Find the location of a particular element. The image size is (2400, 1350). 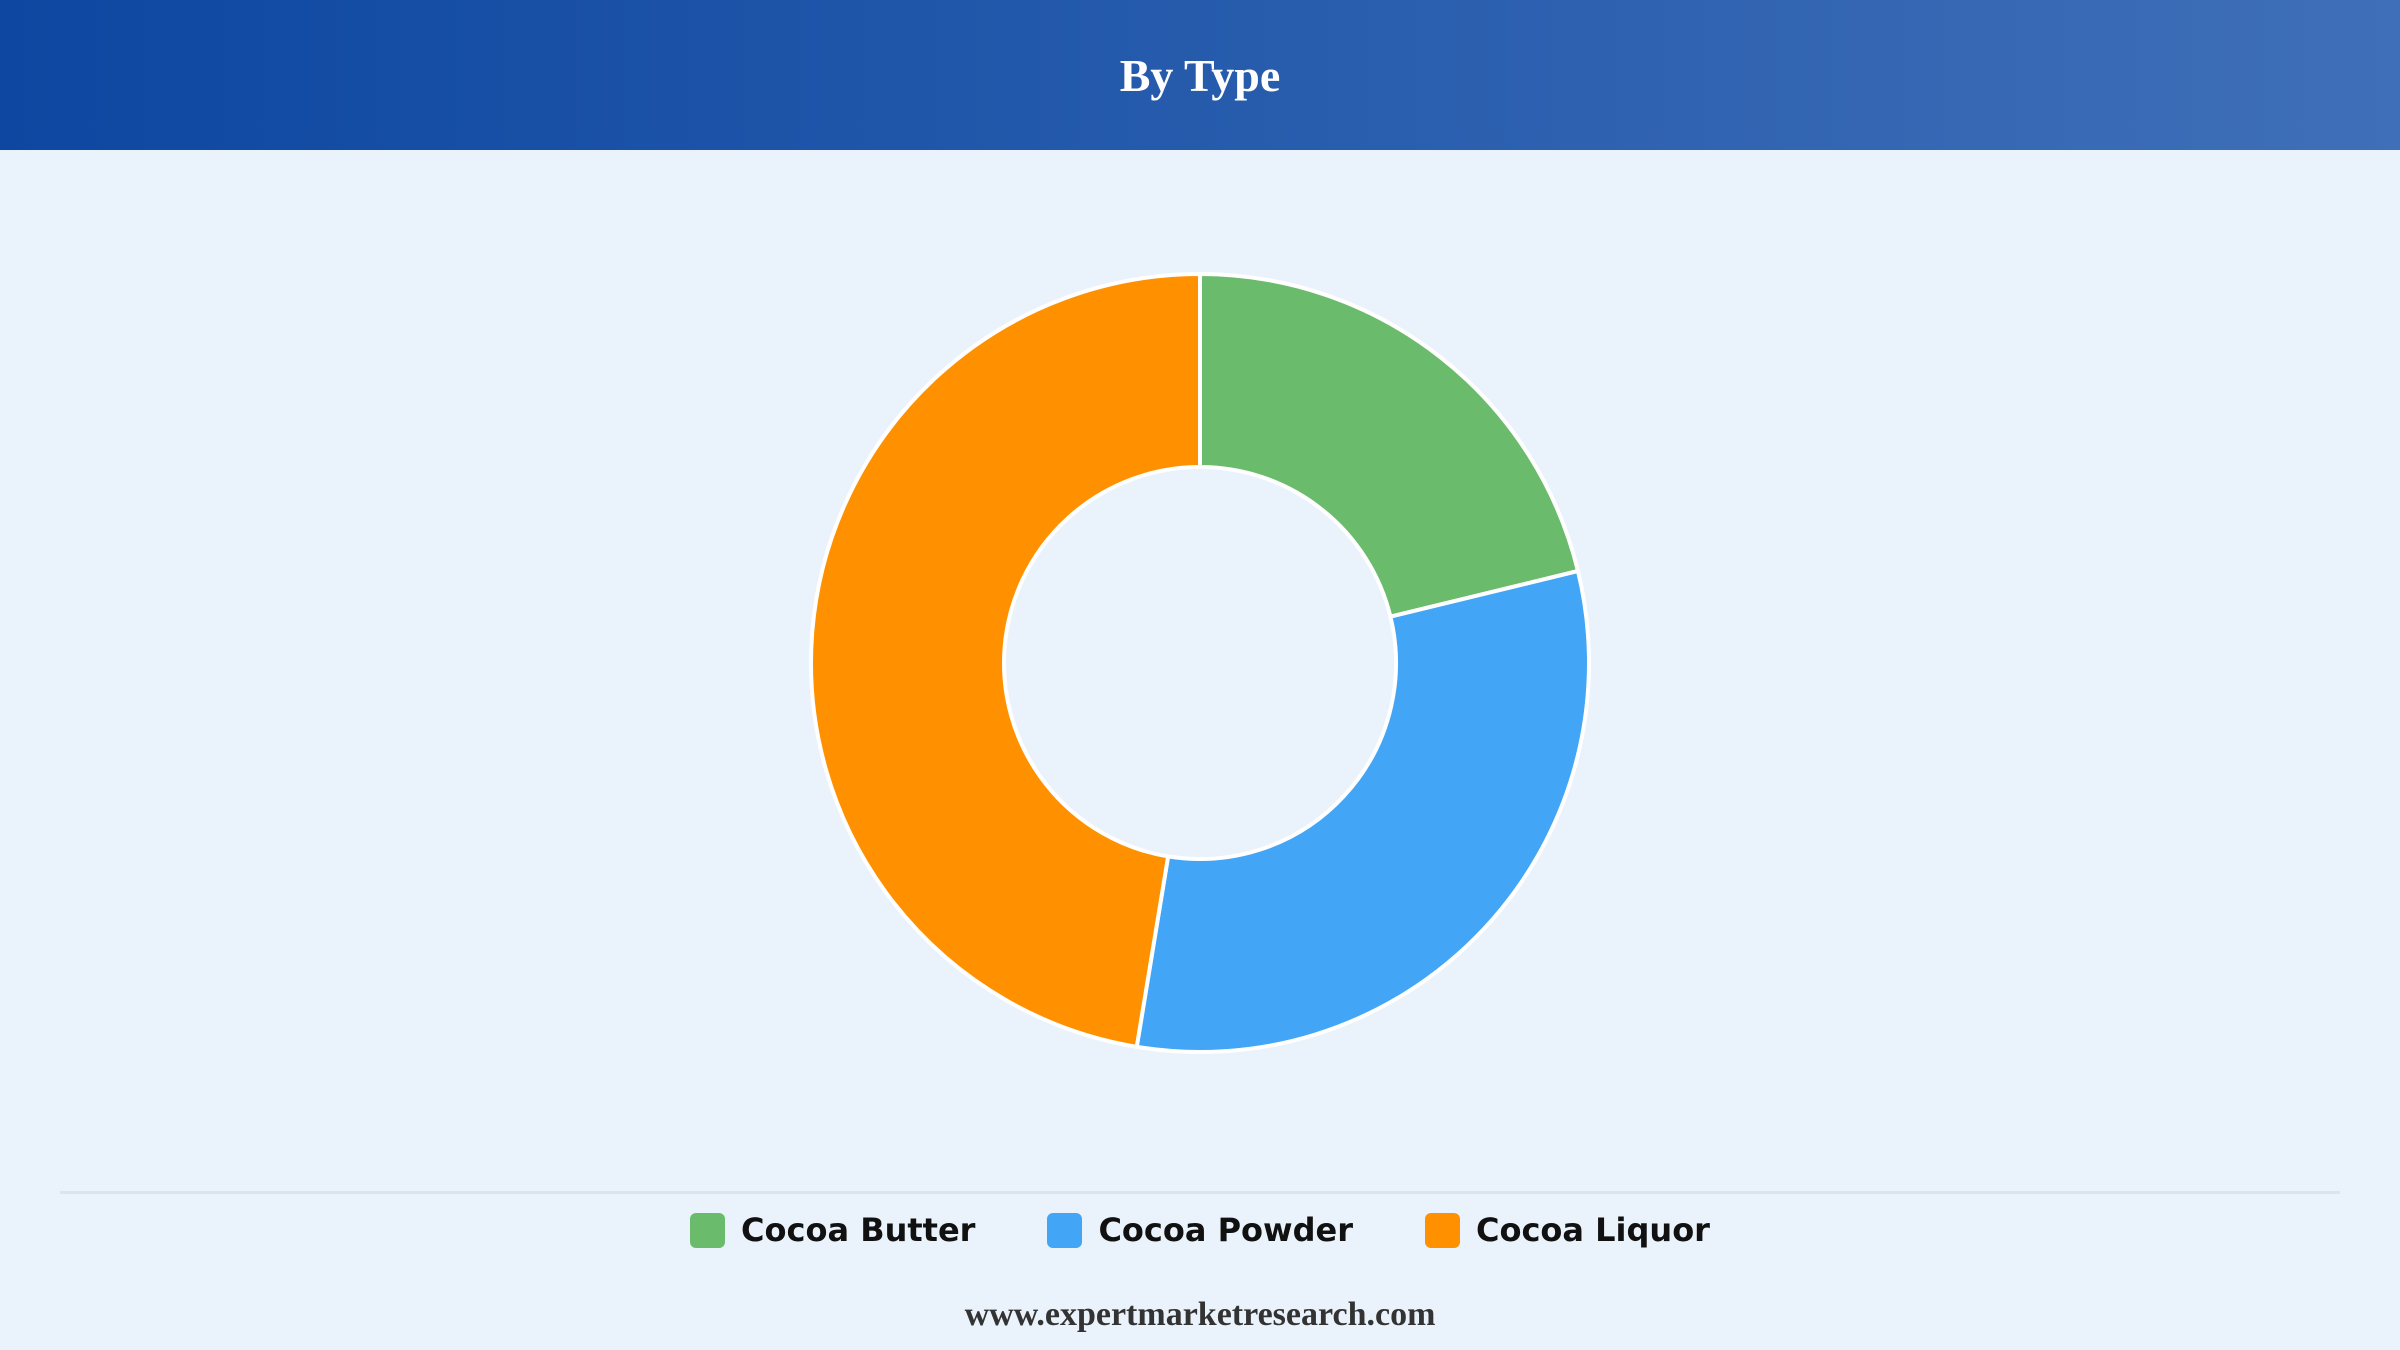

header: By Type is located at coordinates (1200, 75).